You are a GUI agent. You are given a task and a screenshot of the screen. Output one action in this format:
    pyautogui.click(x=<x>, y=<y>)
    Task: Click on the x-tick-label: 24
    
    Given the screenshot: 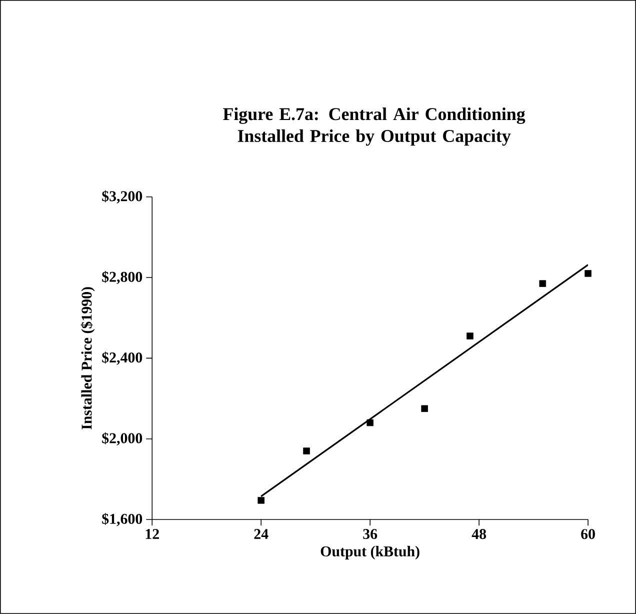 What is the action you would take?
    pyautogui.click(x=261, y=534)
    